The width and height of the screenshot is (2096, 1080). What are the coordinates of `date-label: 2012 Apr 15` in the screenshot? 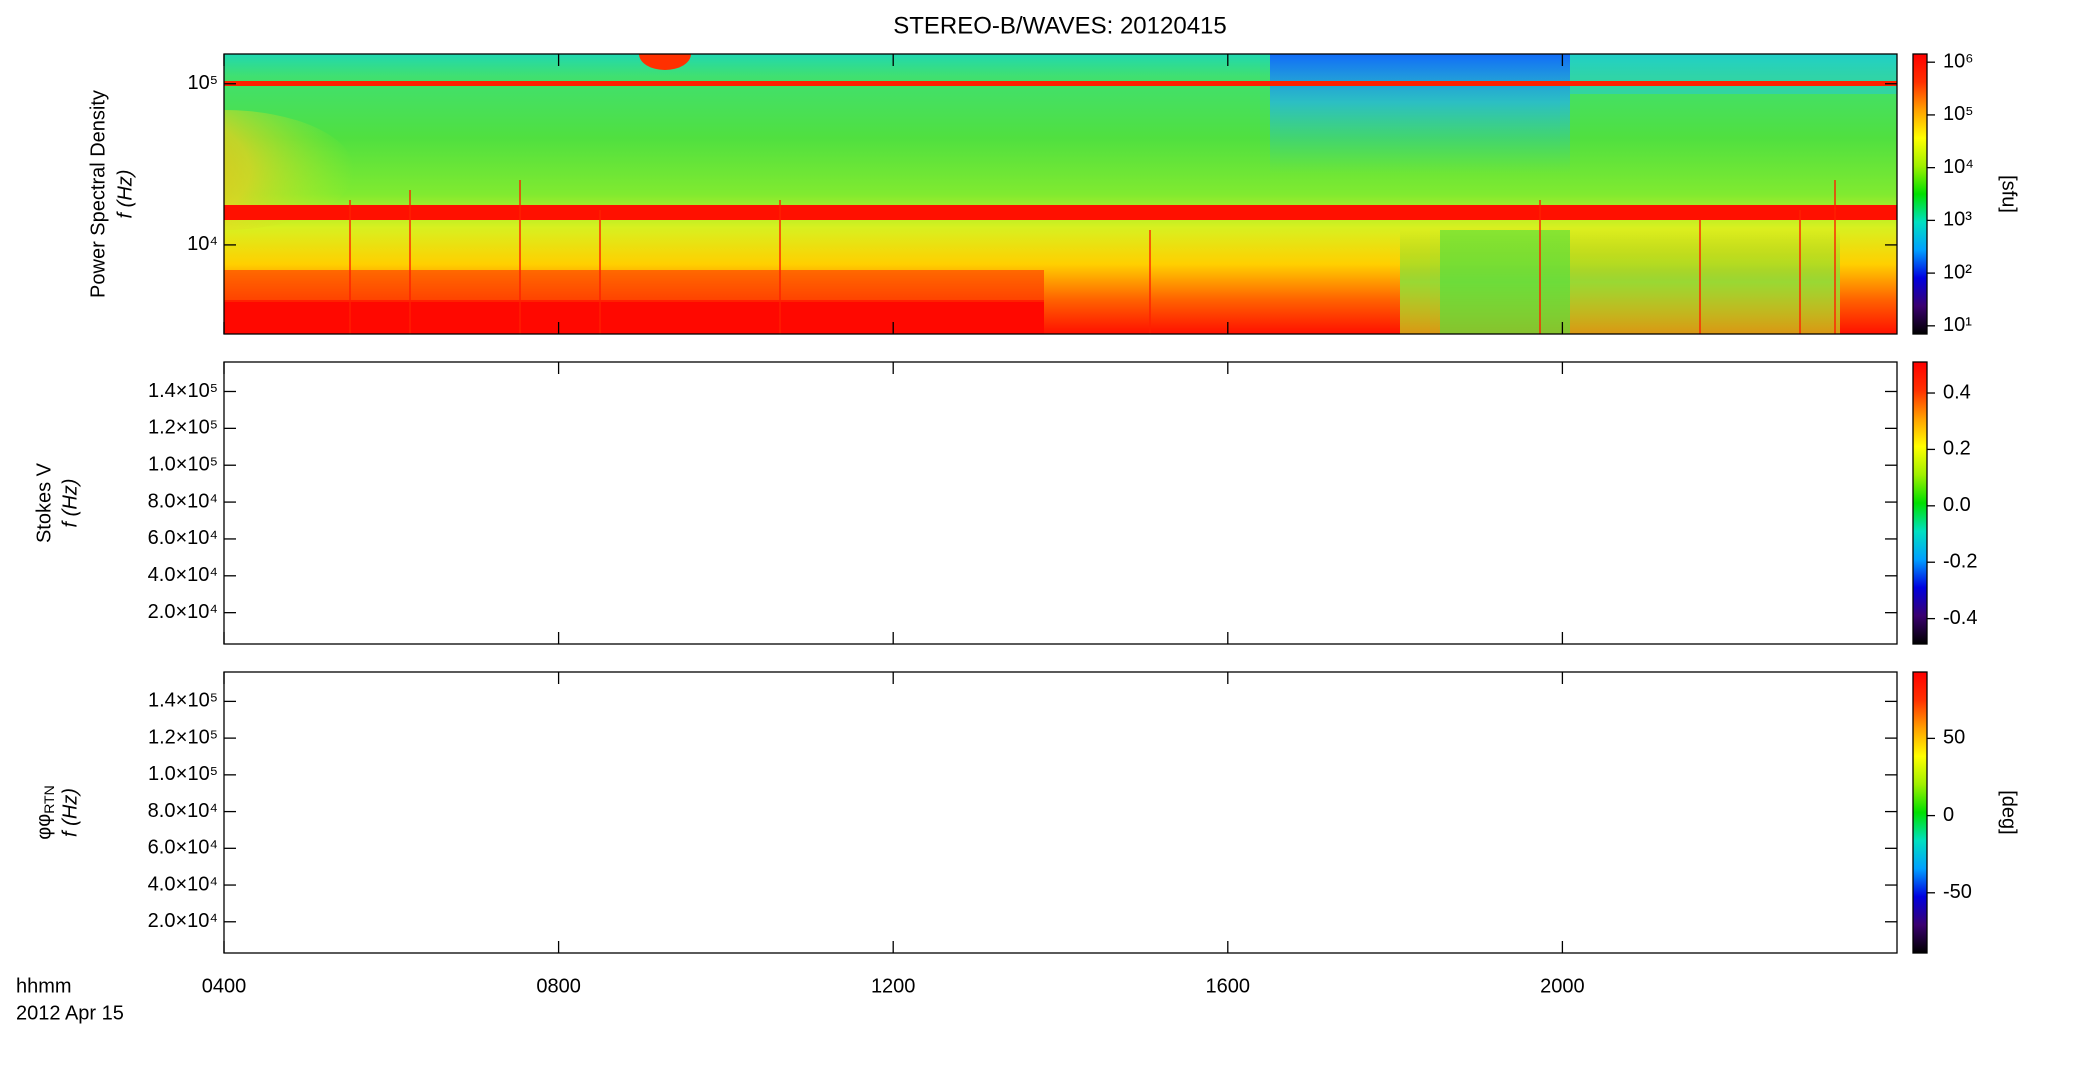 It's located at (70, 1013).